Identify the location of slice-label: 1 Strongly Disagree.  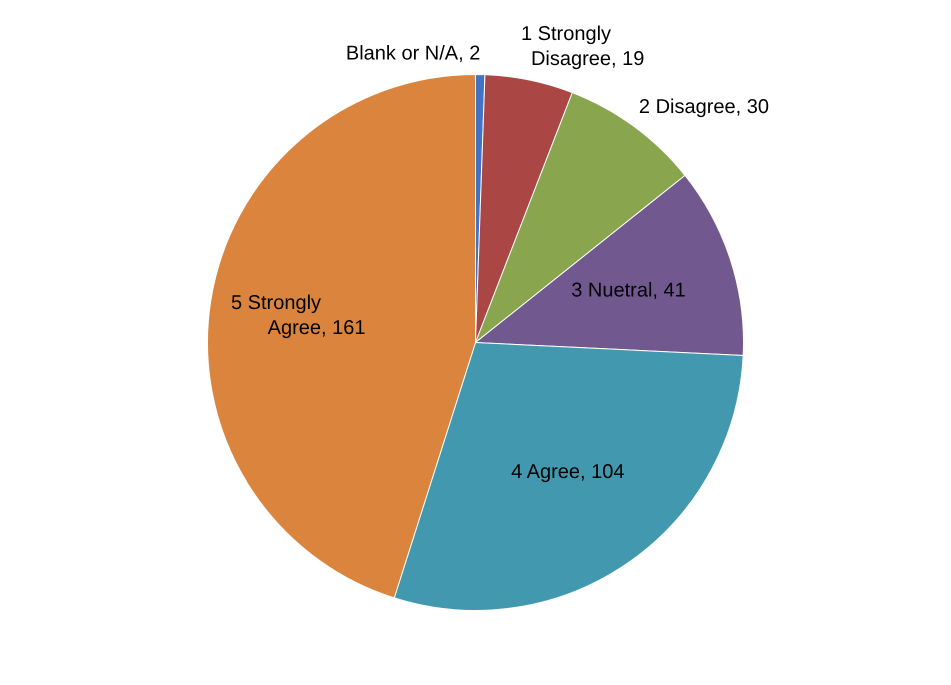
(566, 46).